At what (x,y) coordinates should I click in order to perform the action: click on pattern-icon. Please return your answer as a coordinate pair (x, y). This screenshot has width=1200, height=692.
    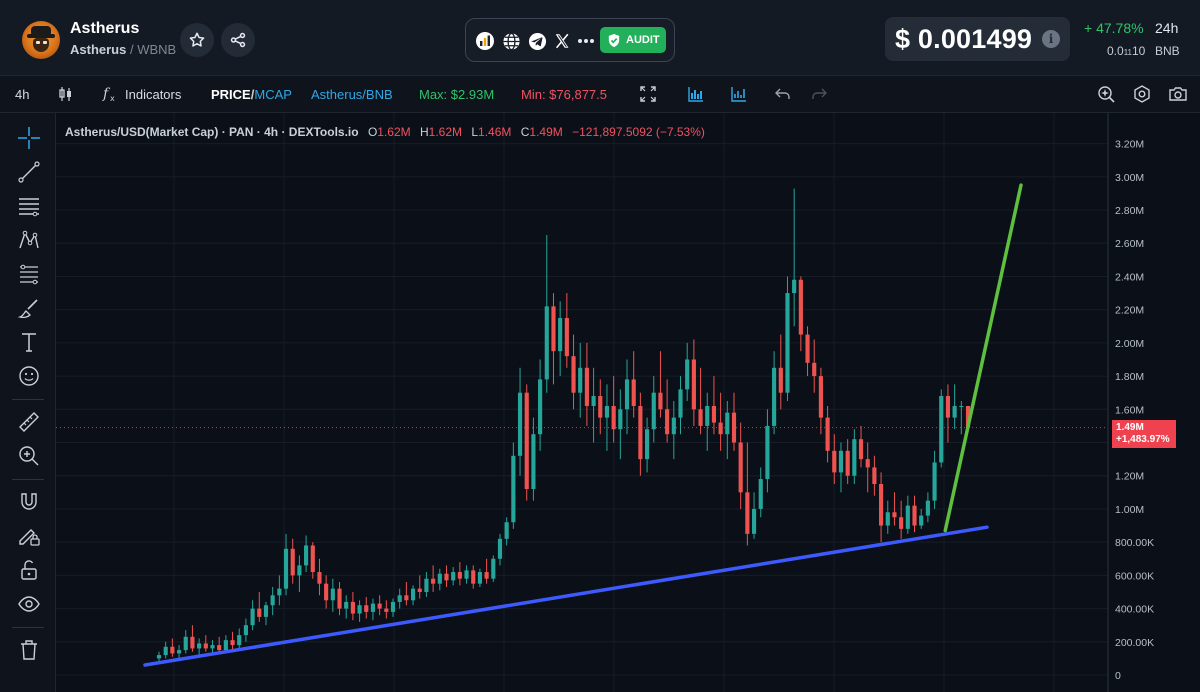
    Looking at the image, I should click on (29, 240).